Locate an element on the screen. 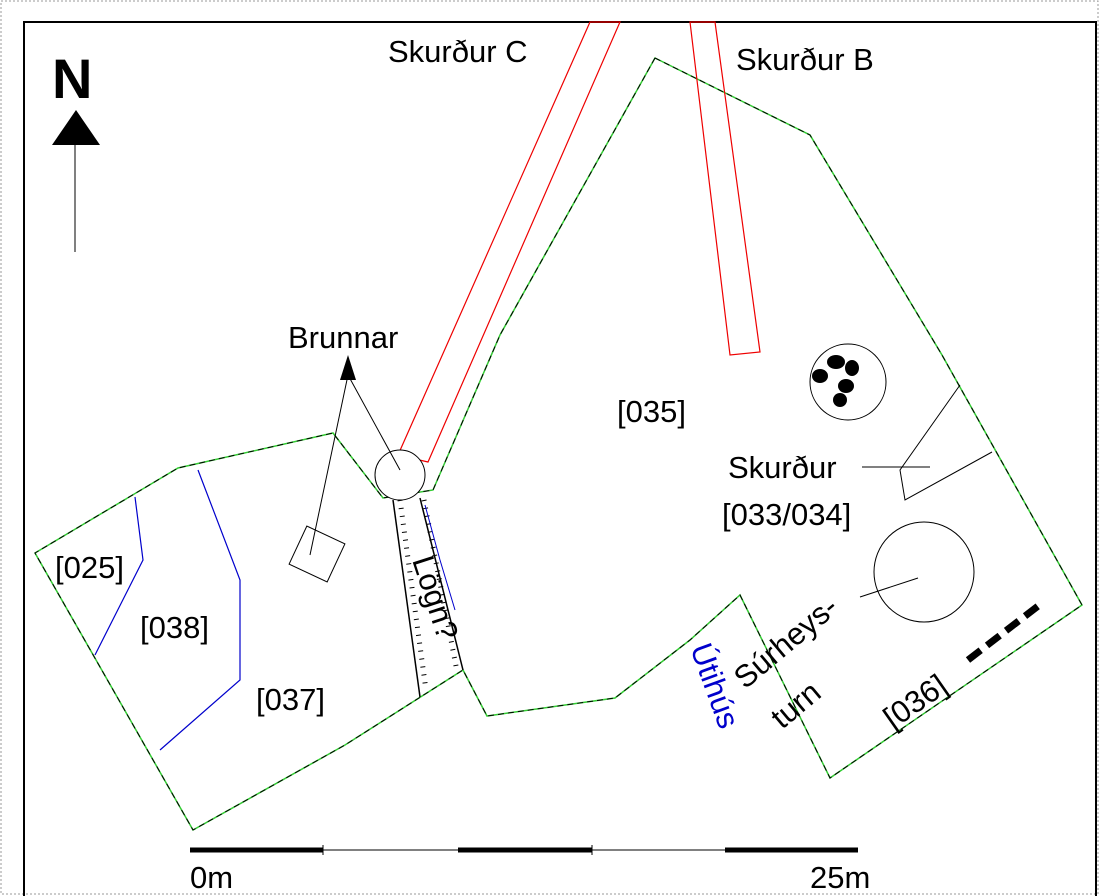 The image size is (1101, 896). scale-label: 0m is located at coordinates (211, 877).